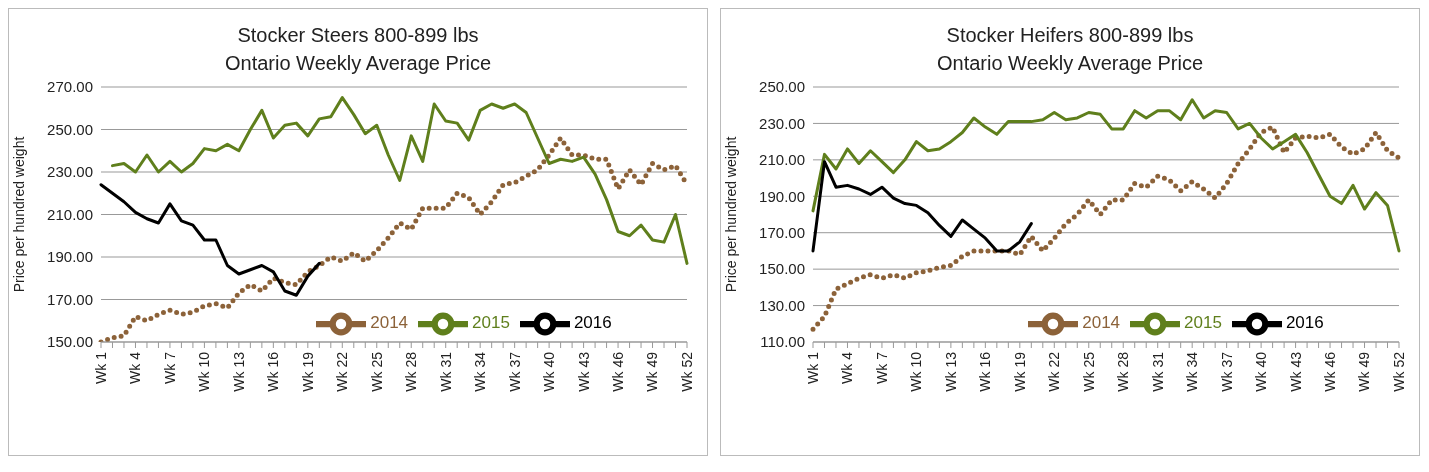 This screenshot has width=1429, height=472. Describe the element at coordinates (782, 305) in the screenshot. I see `y-tick-label: 130.00` at that location.